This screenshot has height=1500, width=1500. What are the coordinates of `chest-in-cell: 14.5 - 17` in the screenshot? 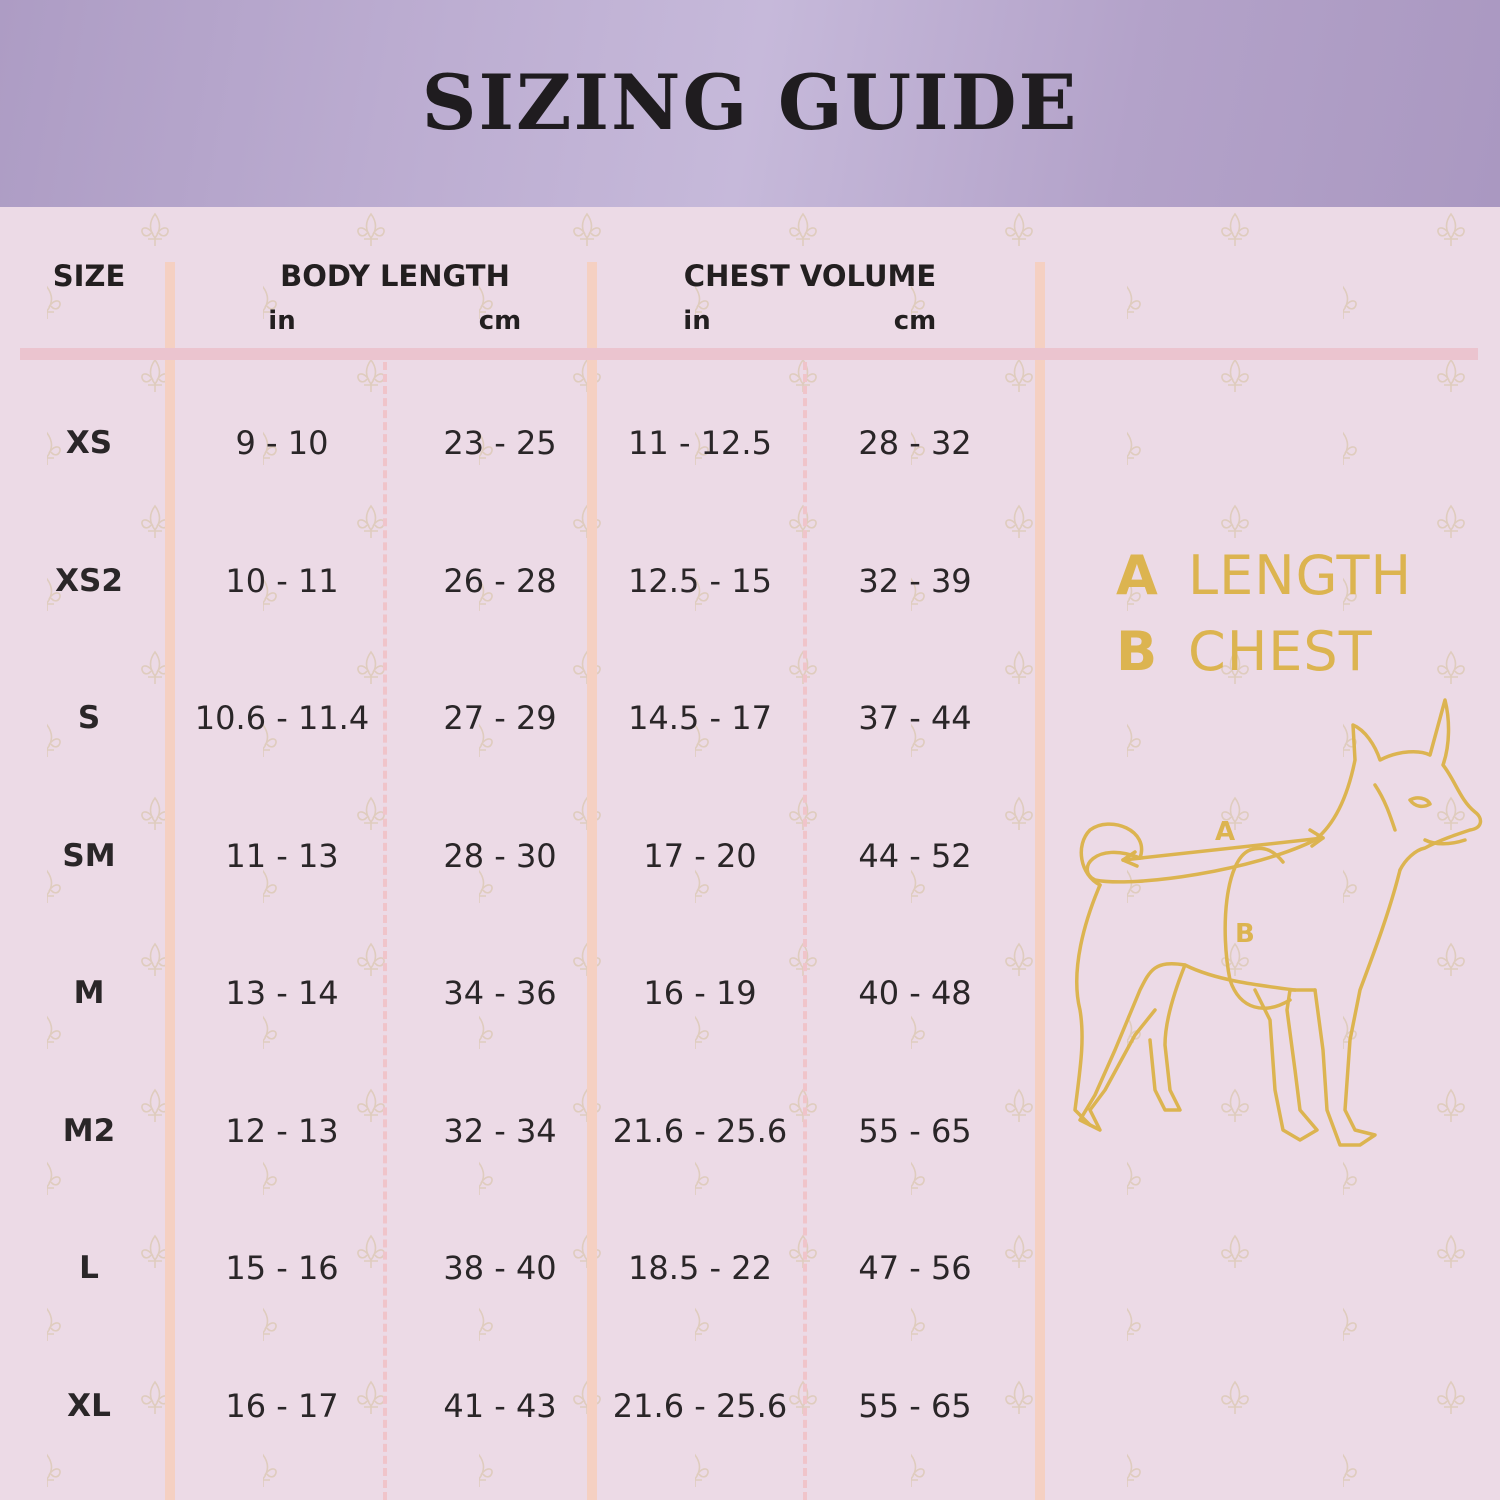 It's located at (700, 718).